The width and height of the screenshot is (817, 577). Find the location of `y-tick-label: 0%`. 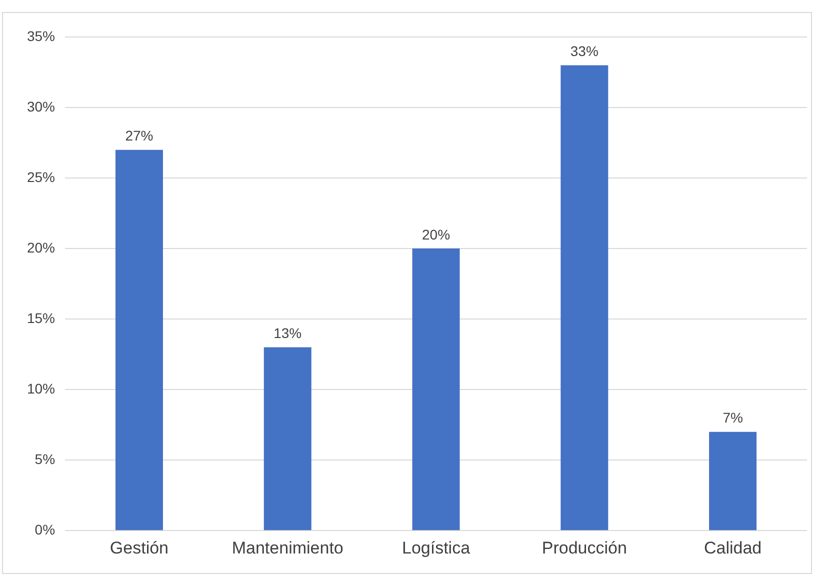

y-tick-label: 0% is located at coordinates (45, 529).